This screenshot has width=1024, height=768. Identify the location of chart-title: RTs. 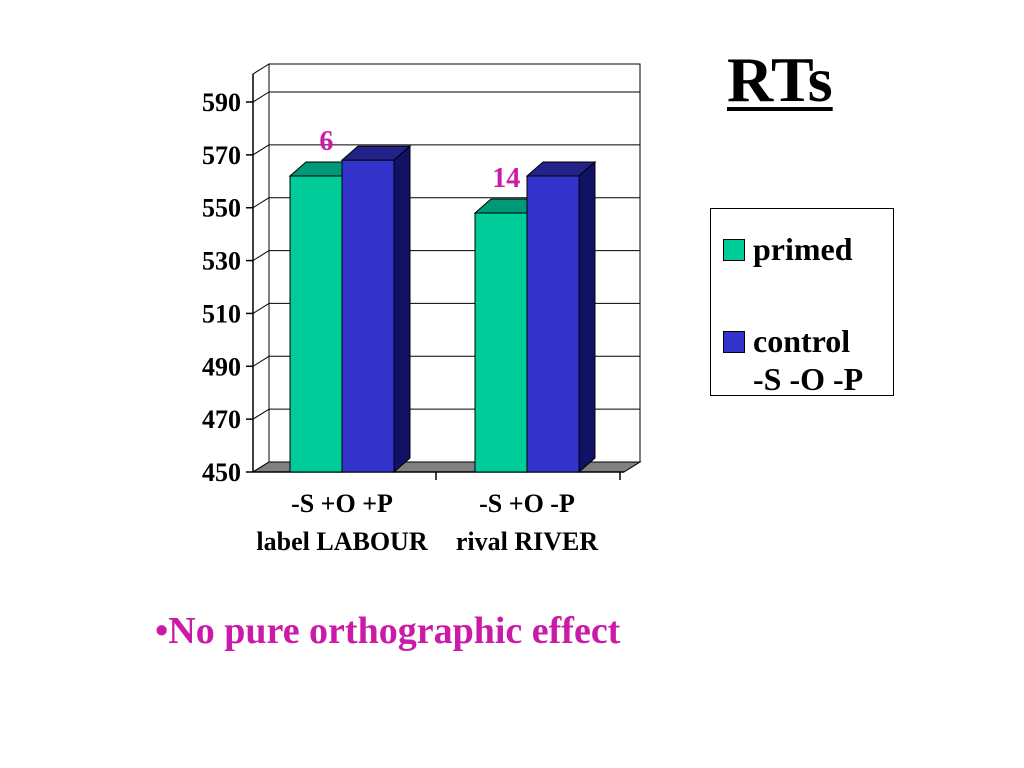
(780, 79).